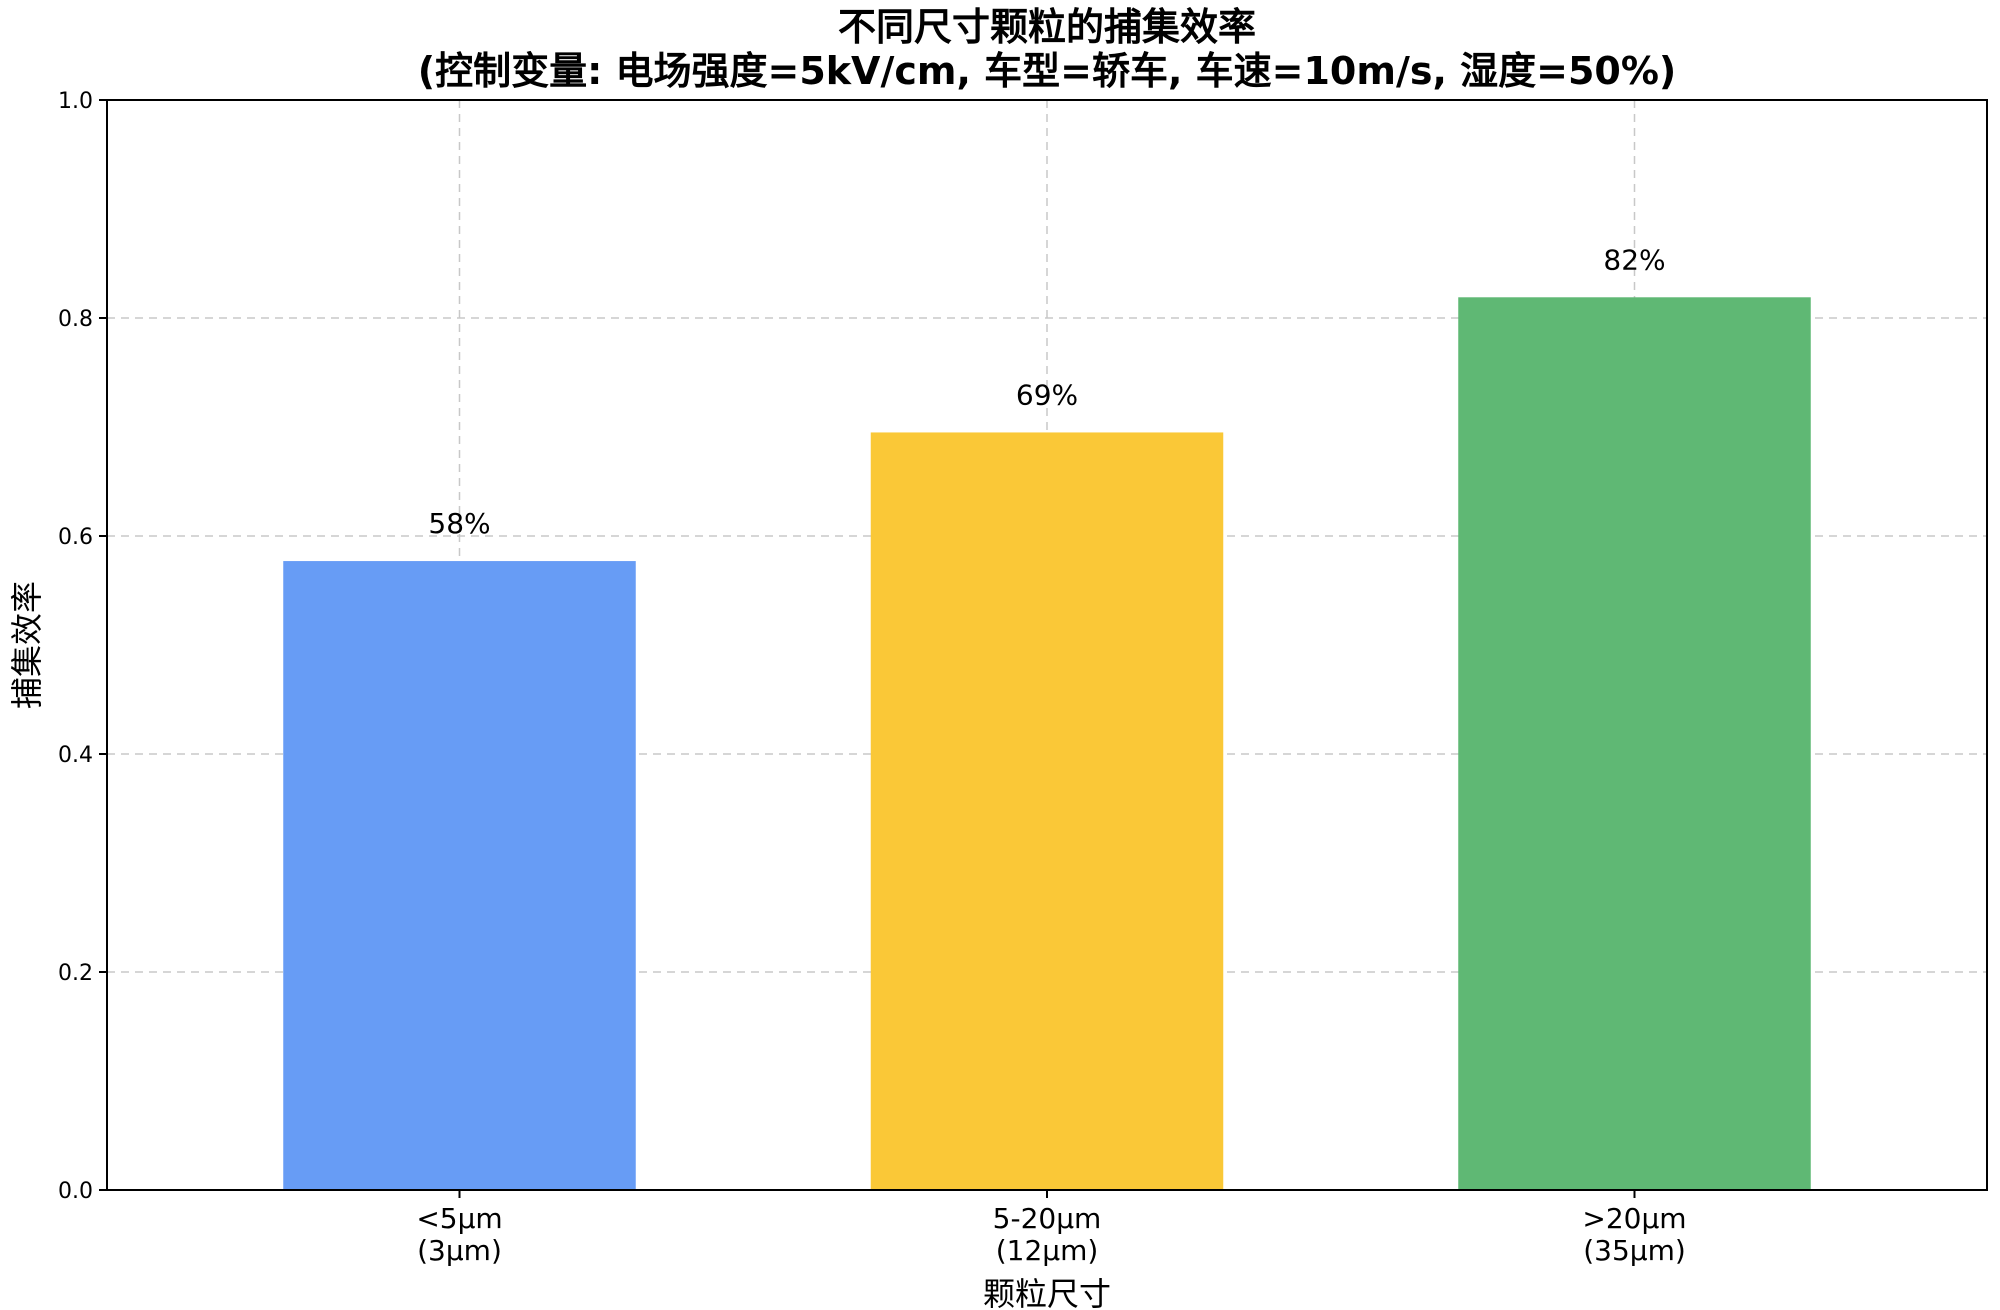  Describe the element at coordinates (75, 973) in the screenshot. I see `y-tick-label: 0.2` at that location.